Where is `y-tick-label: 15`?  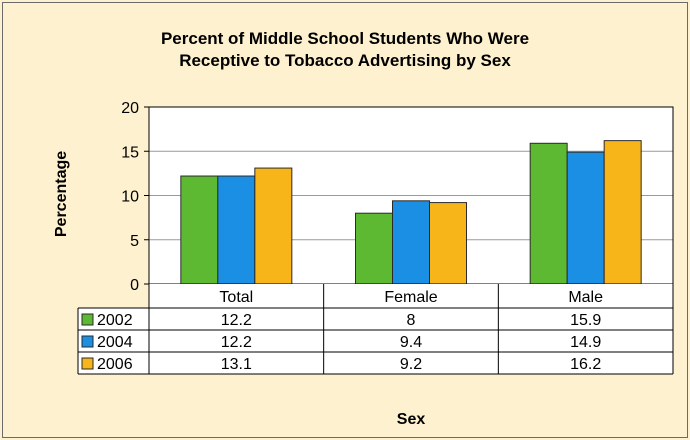
y-tick-label: 15 is located at coordinates (130, 152).